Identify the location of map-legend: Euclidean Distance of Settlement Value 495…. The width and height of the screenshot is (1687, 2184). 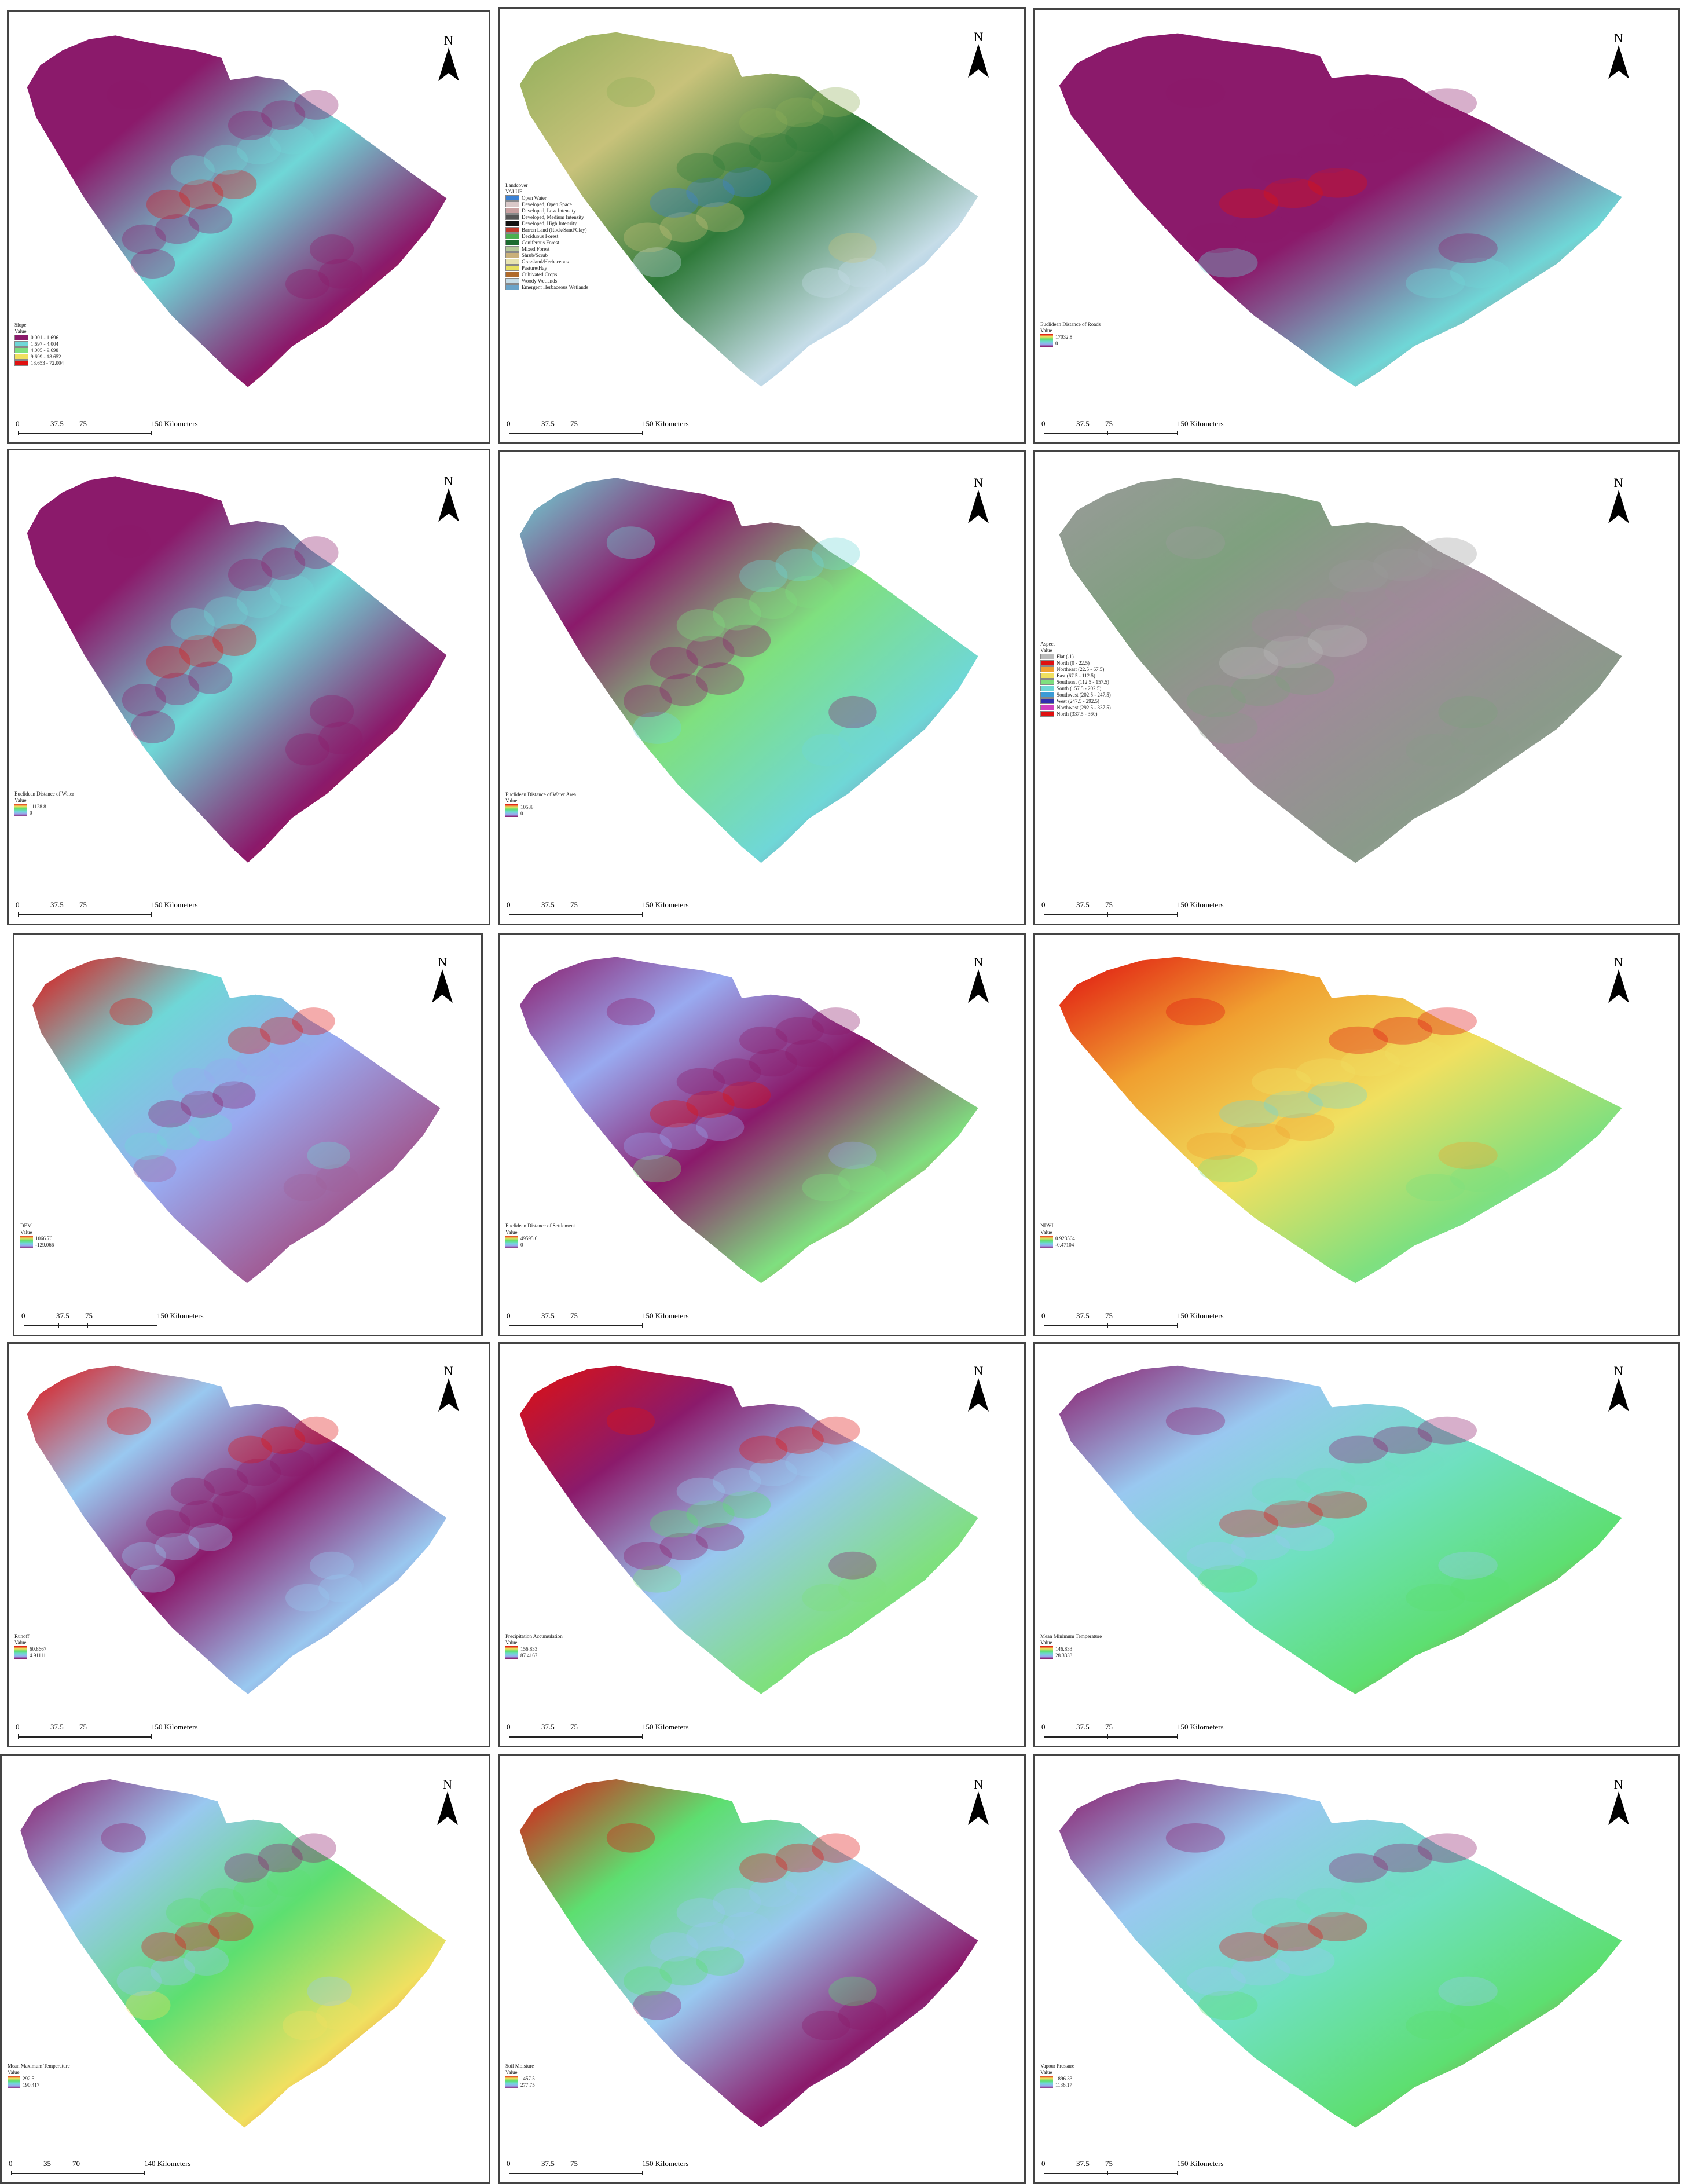
(563, 1235).